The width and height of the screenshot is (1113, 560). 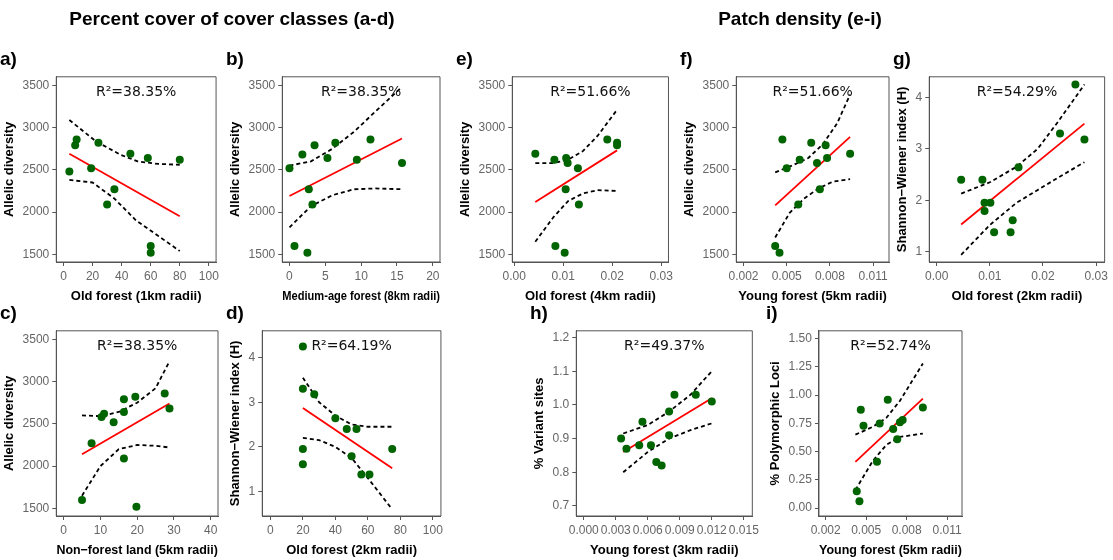 What do you see at coordinates (232, 19) in the screenshot?
I see `text: Percent cover of cover classes (a-d)` at bounding box center [232, 19].